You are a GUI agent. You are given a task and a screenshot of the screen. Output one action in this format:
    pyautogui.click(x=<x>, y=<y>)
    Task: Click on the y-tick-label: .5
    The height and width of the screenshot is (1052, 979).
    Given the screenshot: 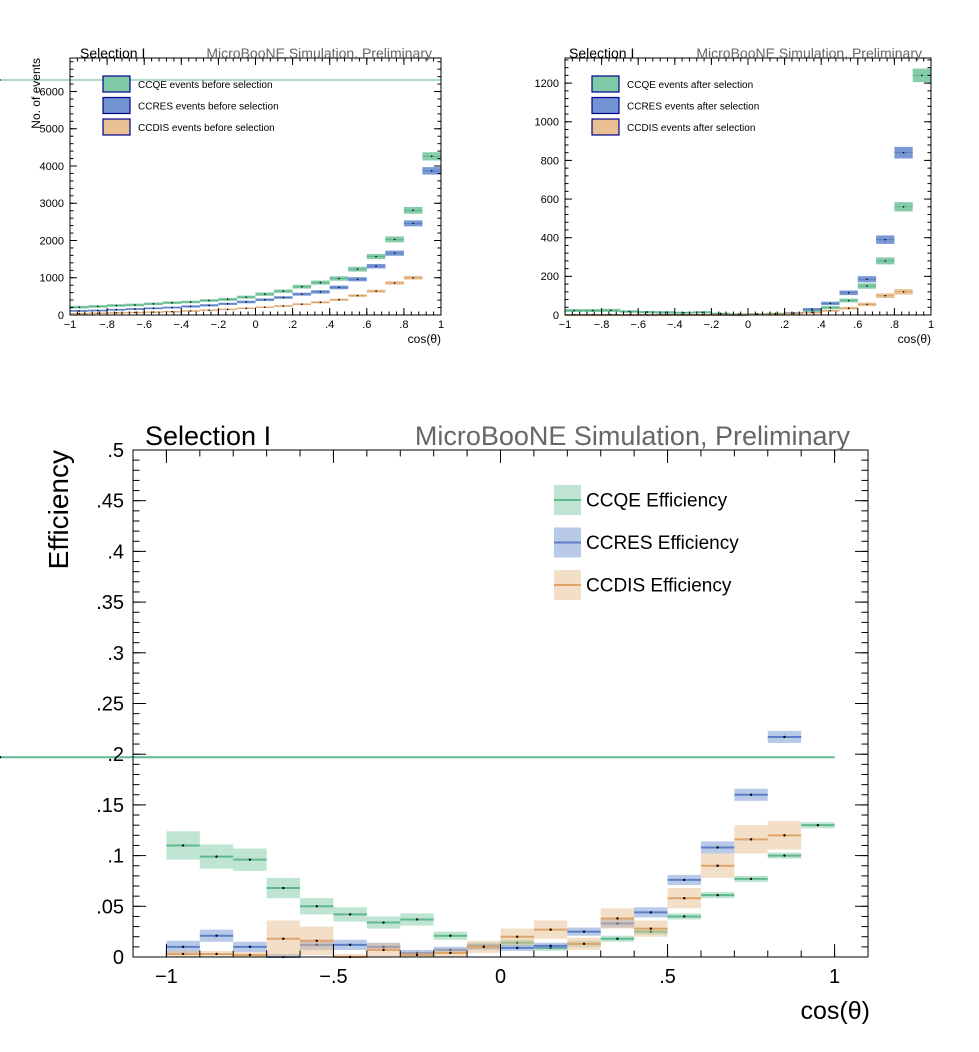 What is the action you would take?
    pyautogui.click(x=115, y=451)
    